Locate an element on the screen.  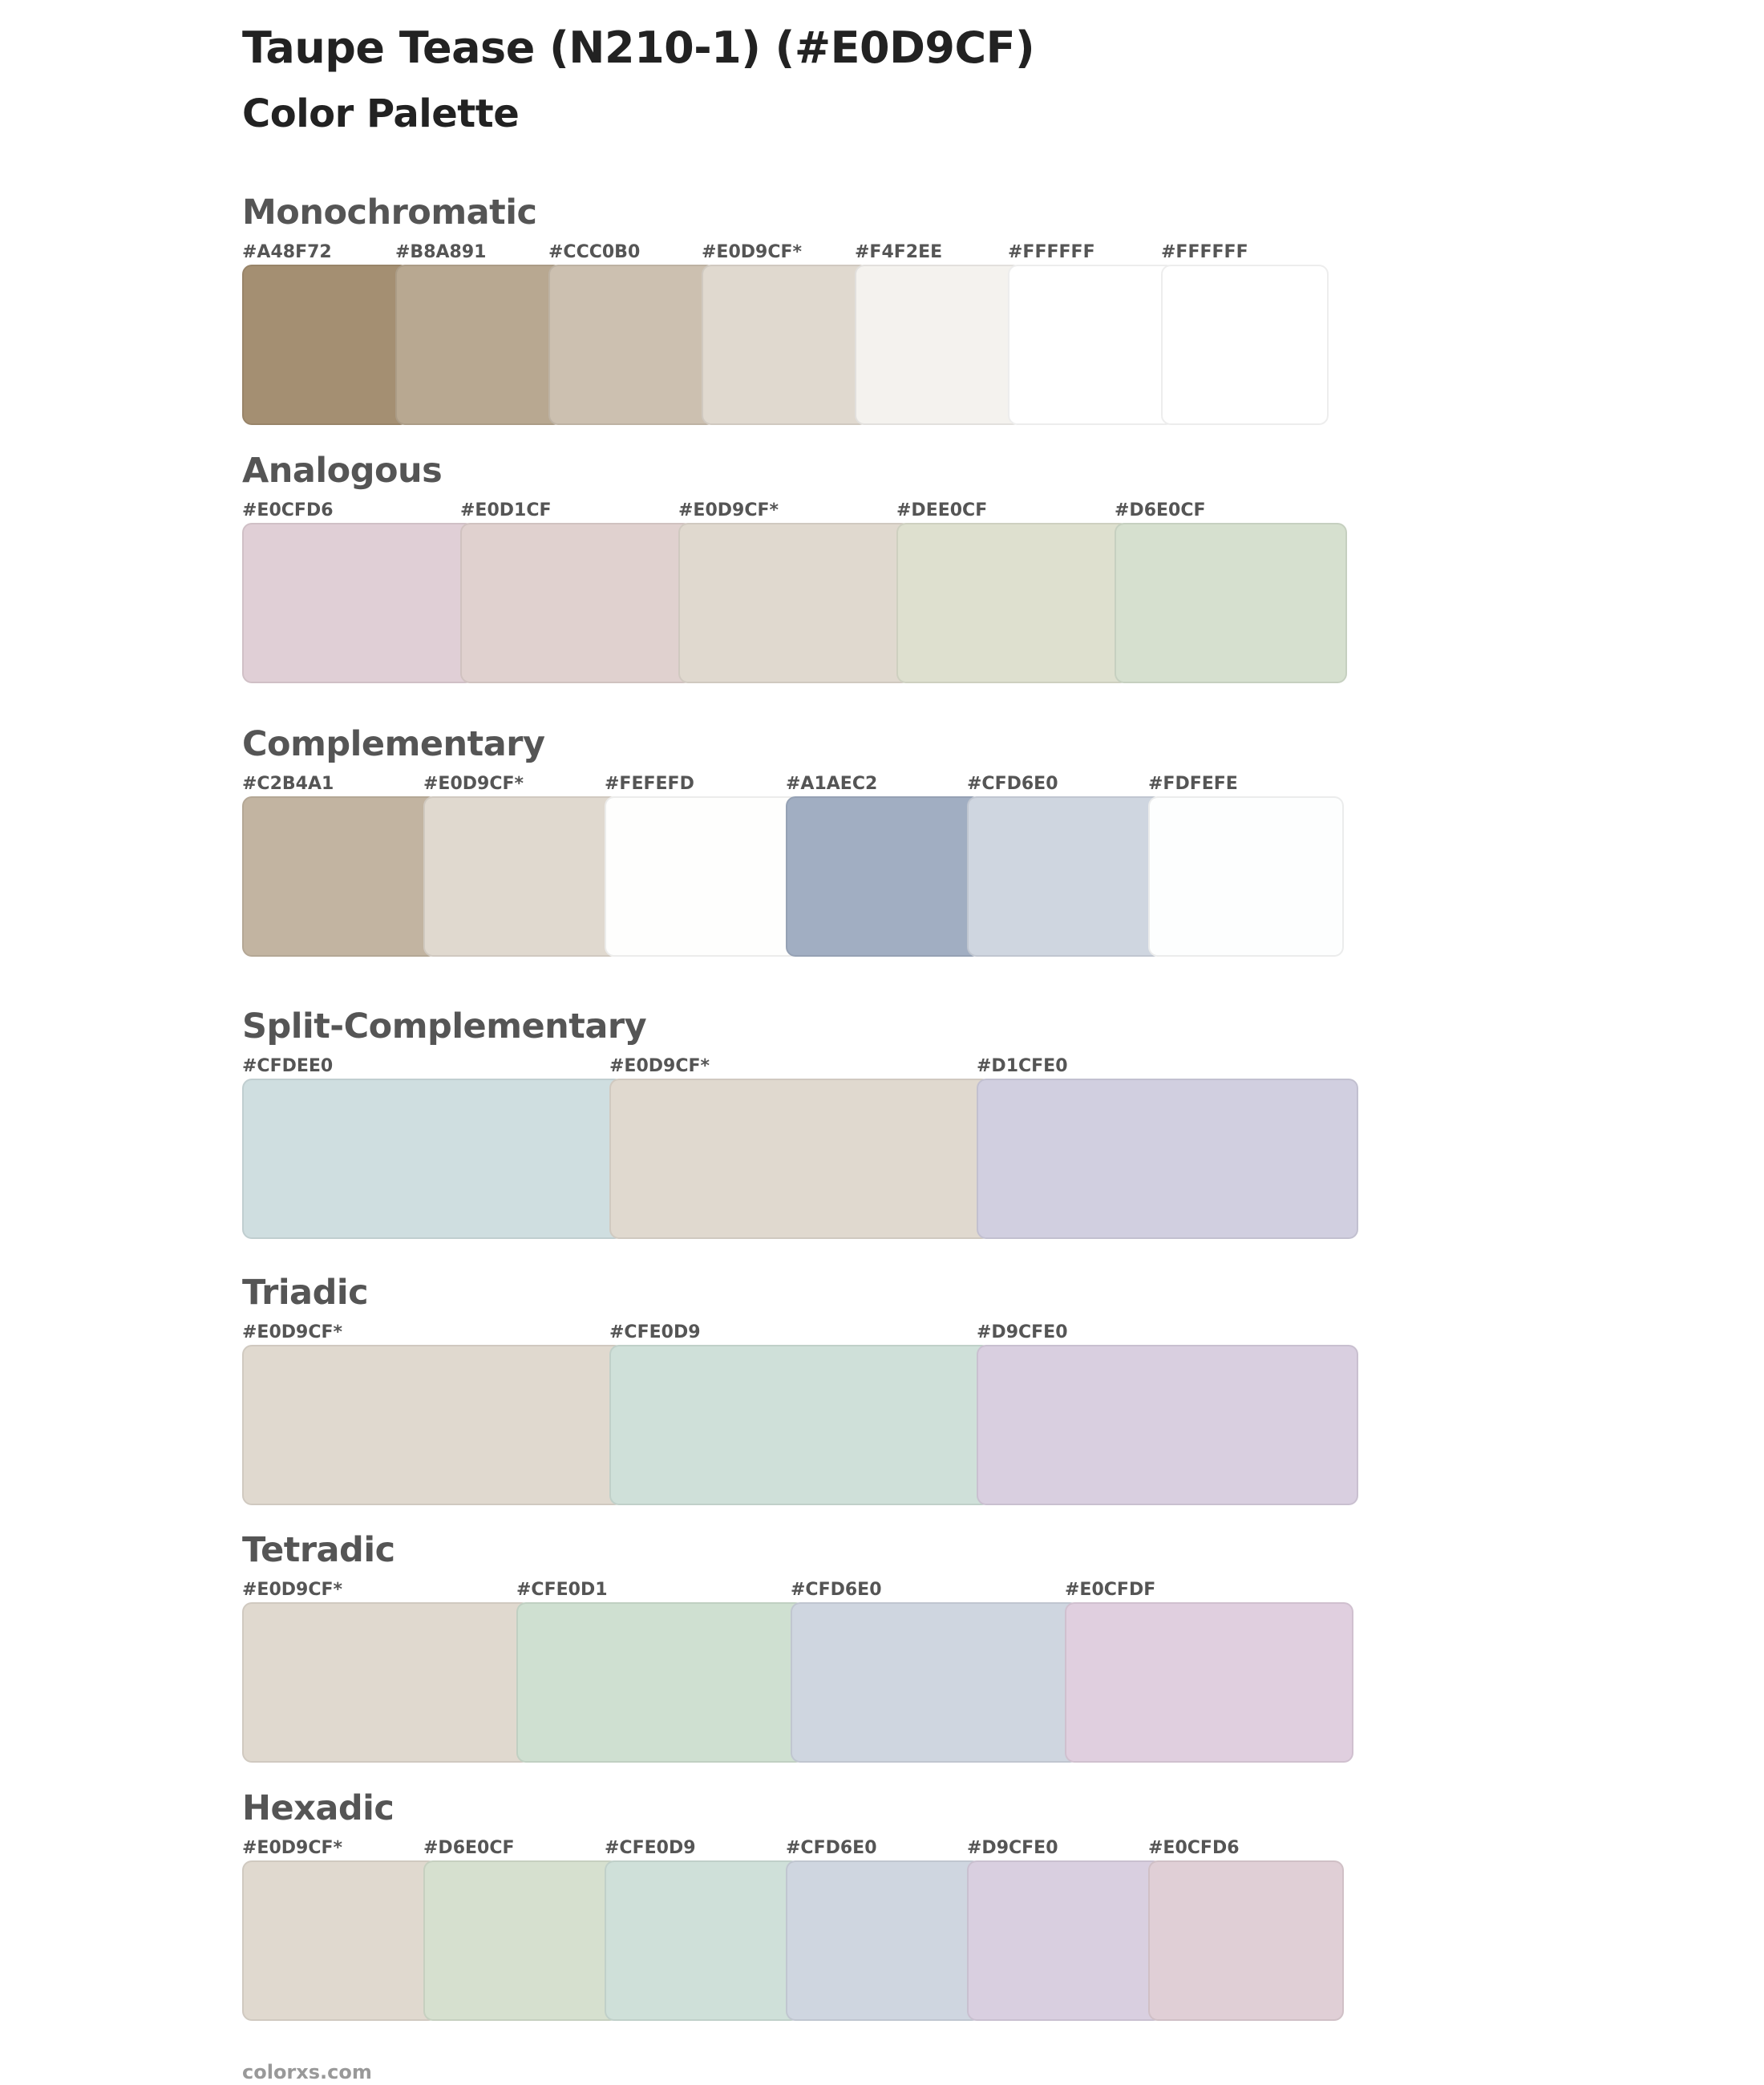
swatch-label: #F4F2EE is located at coordinates (899, 252).